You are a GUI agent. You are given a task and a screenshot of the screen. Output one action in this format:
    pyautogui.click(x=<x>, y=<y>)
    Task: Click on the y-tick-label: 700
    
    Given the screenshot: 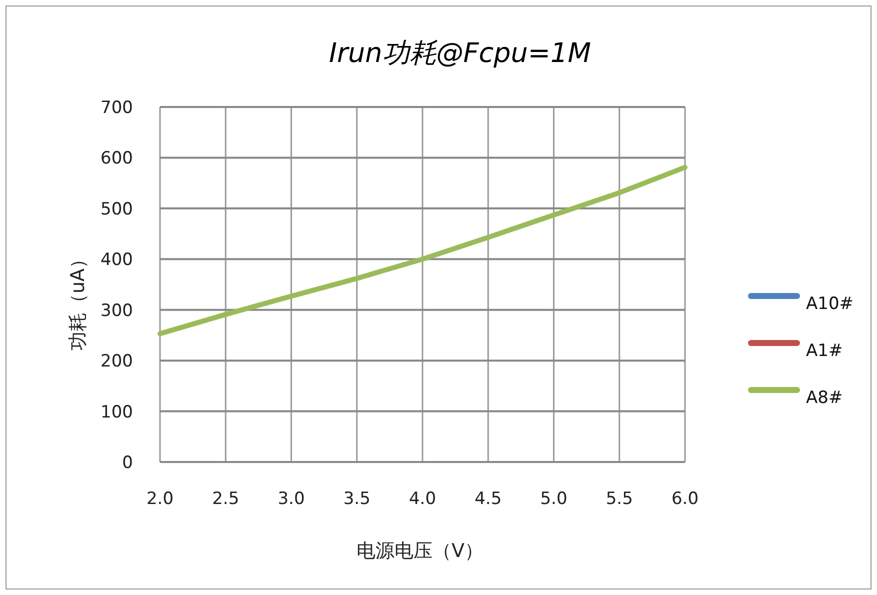 What is the action you would take?
    pyautogui.click(x=116, y=108)
    